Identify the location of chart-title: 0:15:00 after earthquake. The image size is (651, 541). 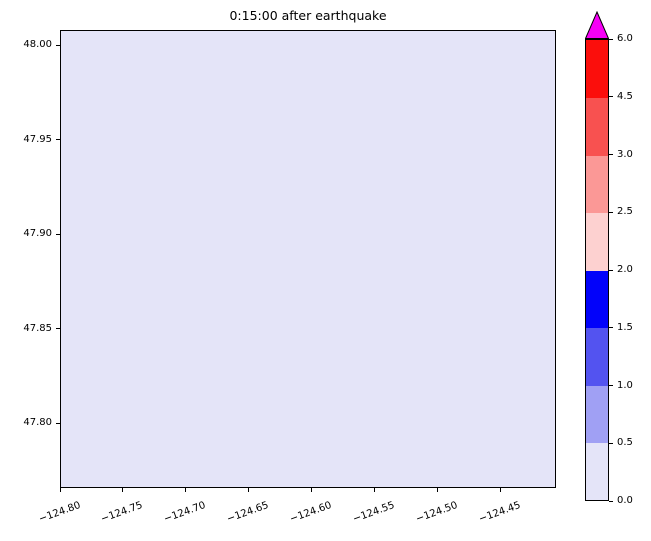
(308, 15).